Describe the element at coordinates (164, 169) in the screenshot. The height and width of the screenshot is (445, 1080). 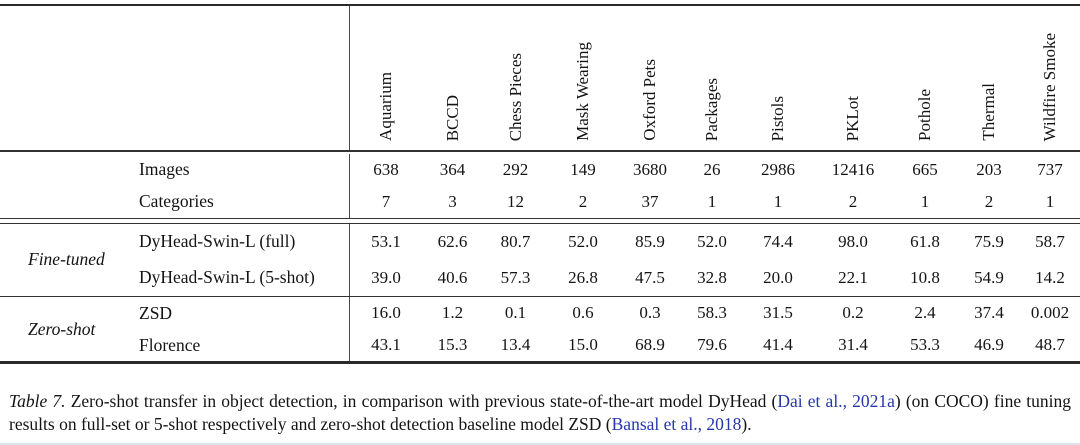
I see `row-label: Images` at that location.